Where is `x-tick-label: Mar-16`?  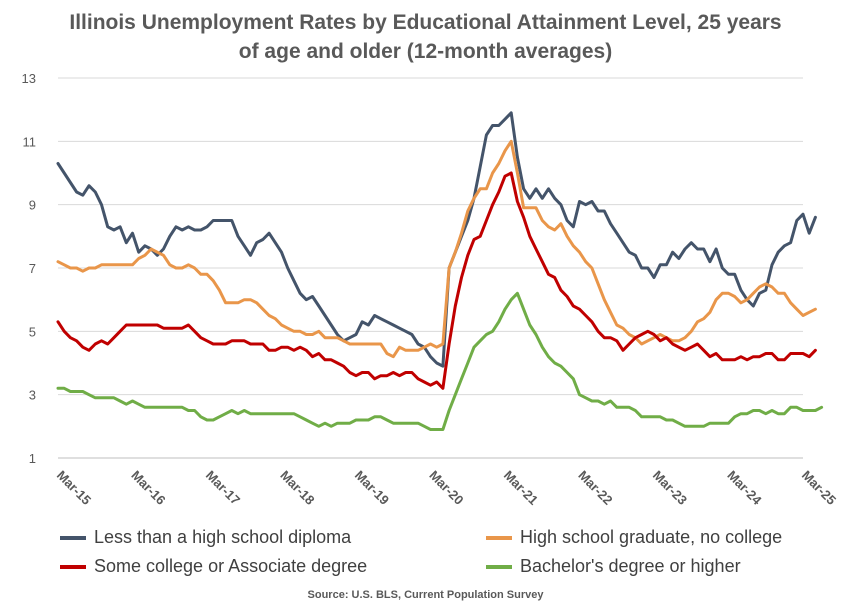 x-tick-label: Mar-16 is located at coordinates (148, 488).